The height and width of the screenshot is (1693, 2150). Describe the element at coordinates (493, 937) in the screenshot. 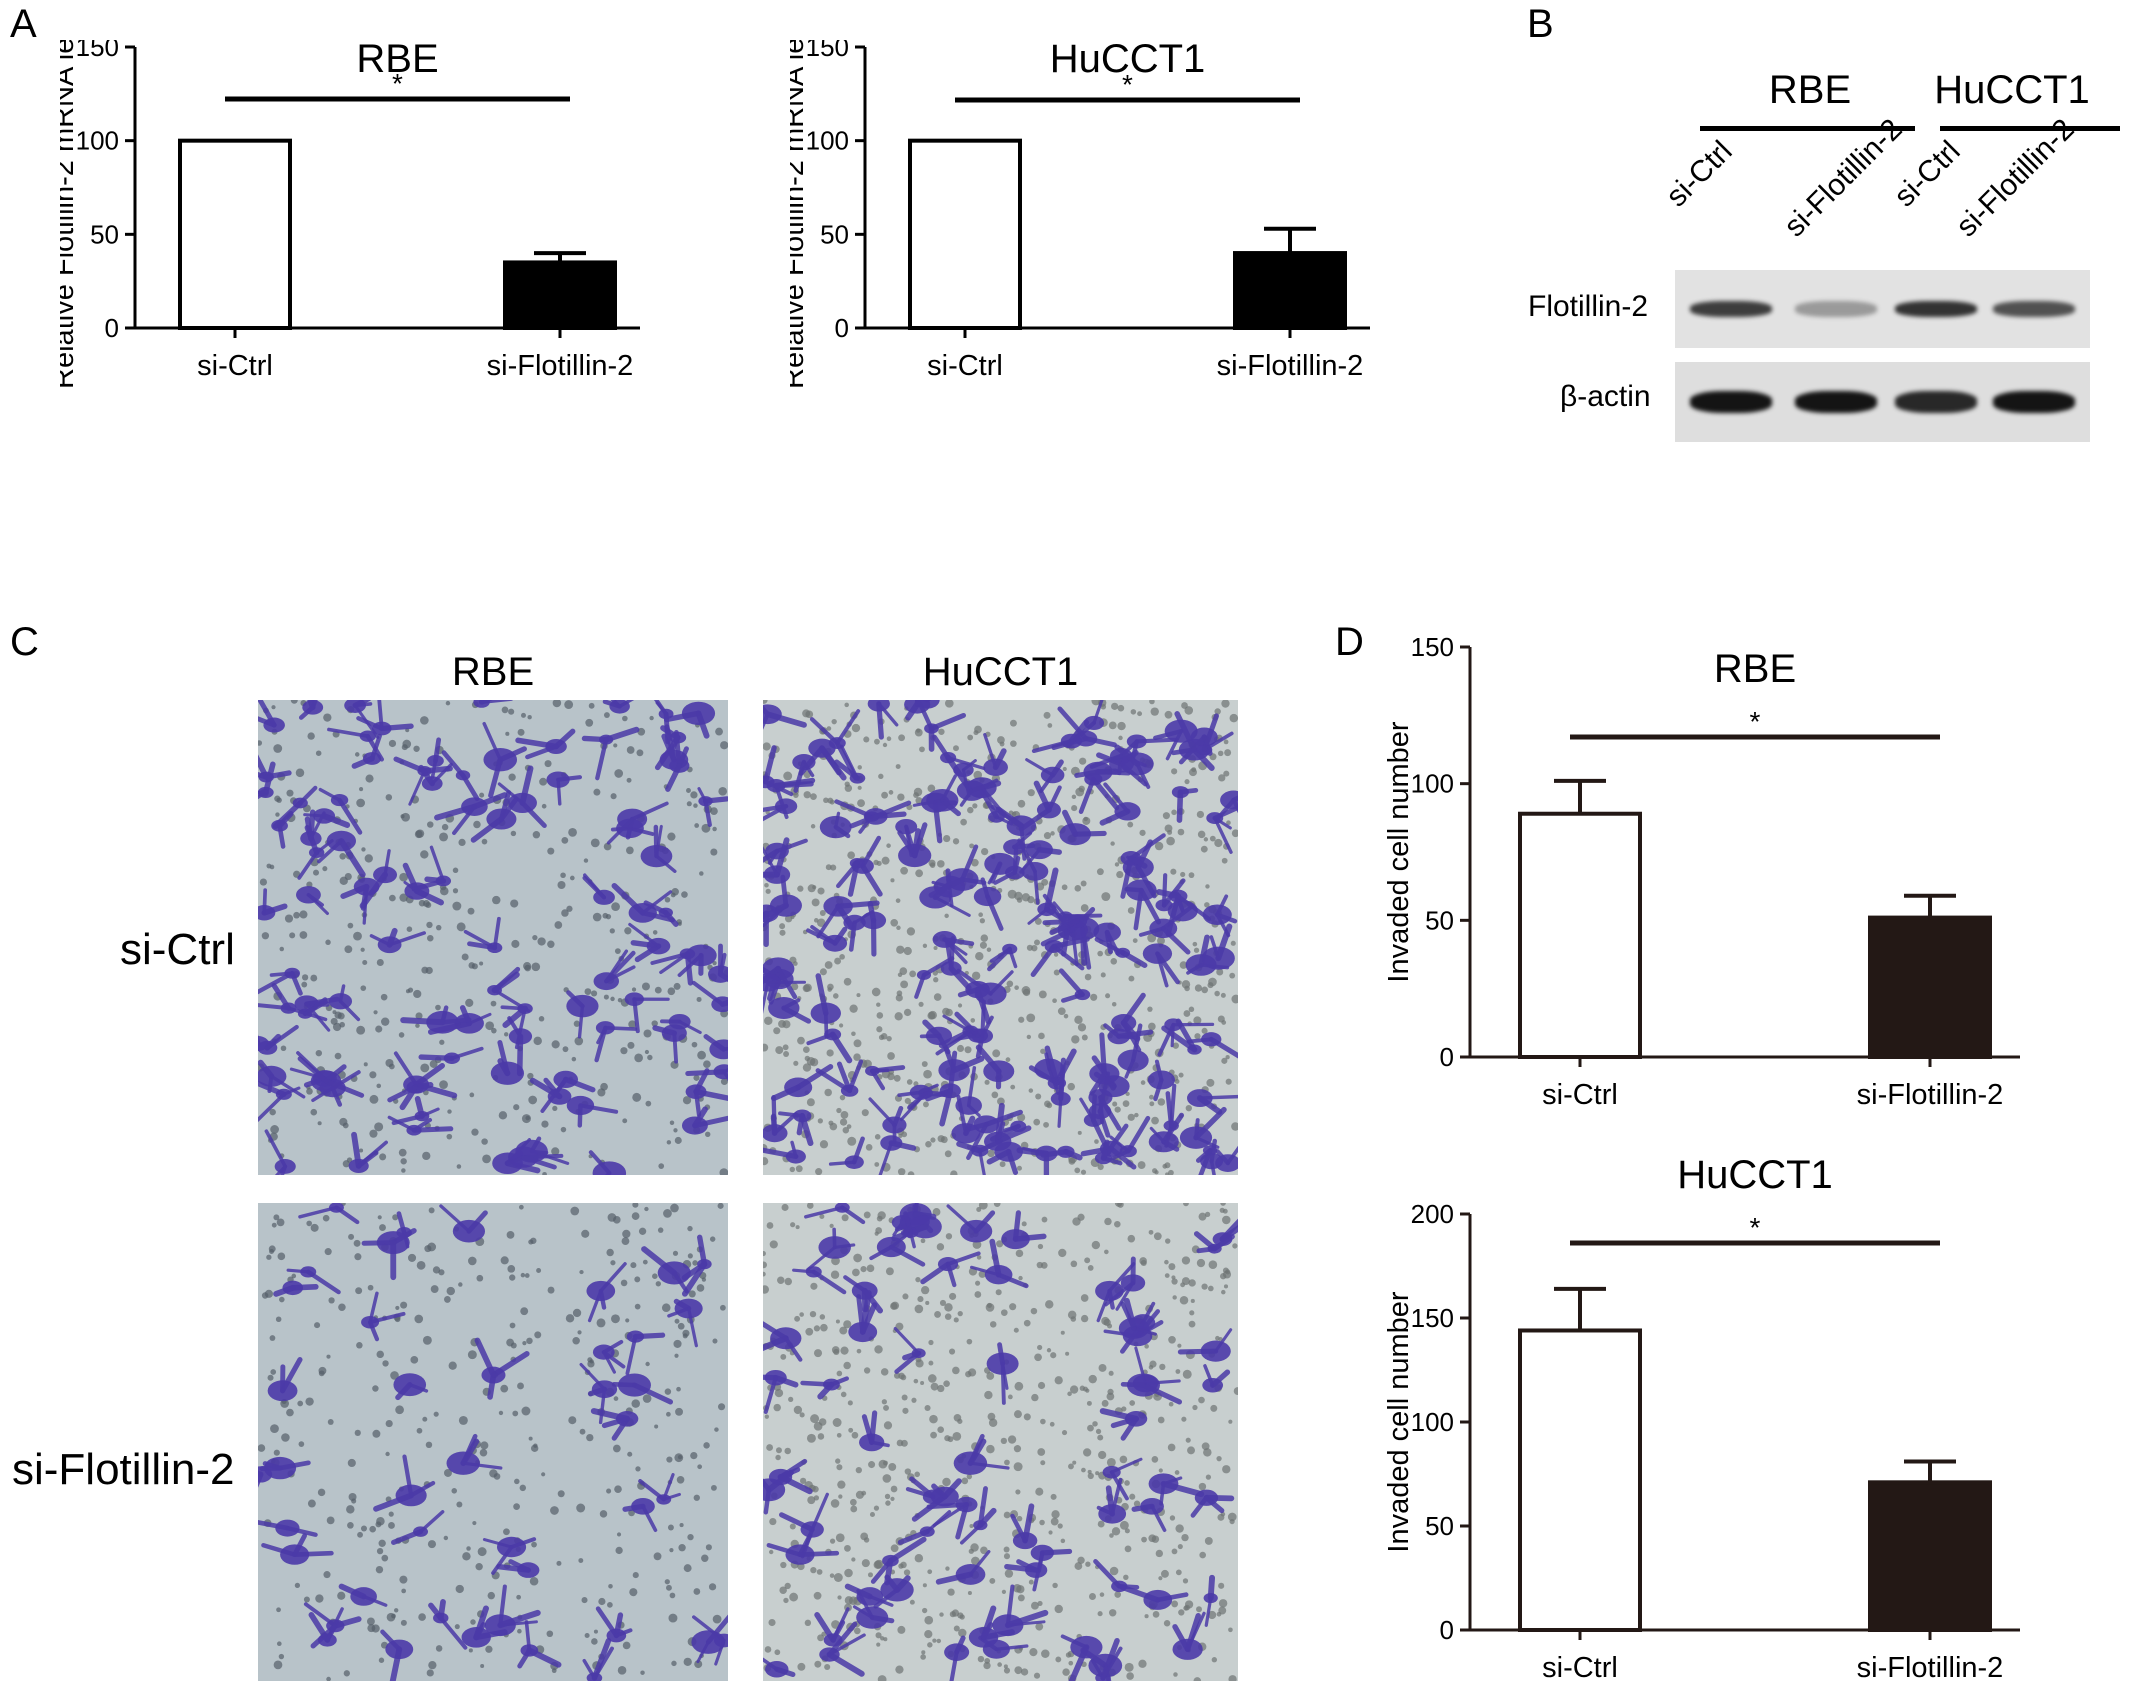

I see `micrograph-rbe-si-ctrl` at that location.